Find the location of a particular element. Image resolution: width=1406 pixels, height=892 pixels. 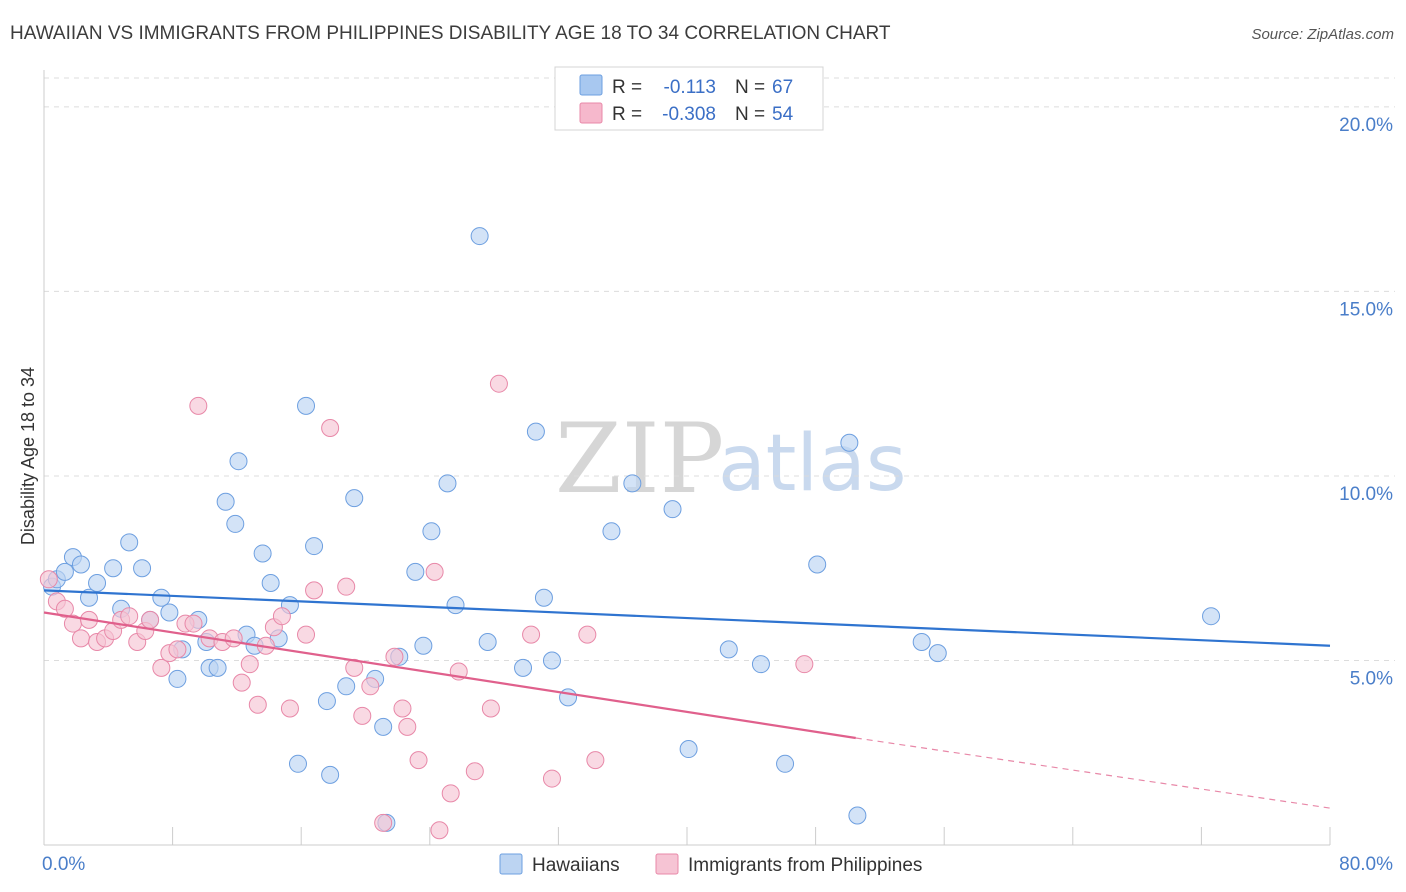

trend-line-philippines is located at coordinates (449, 675).